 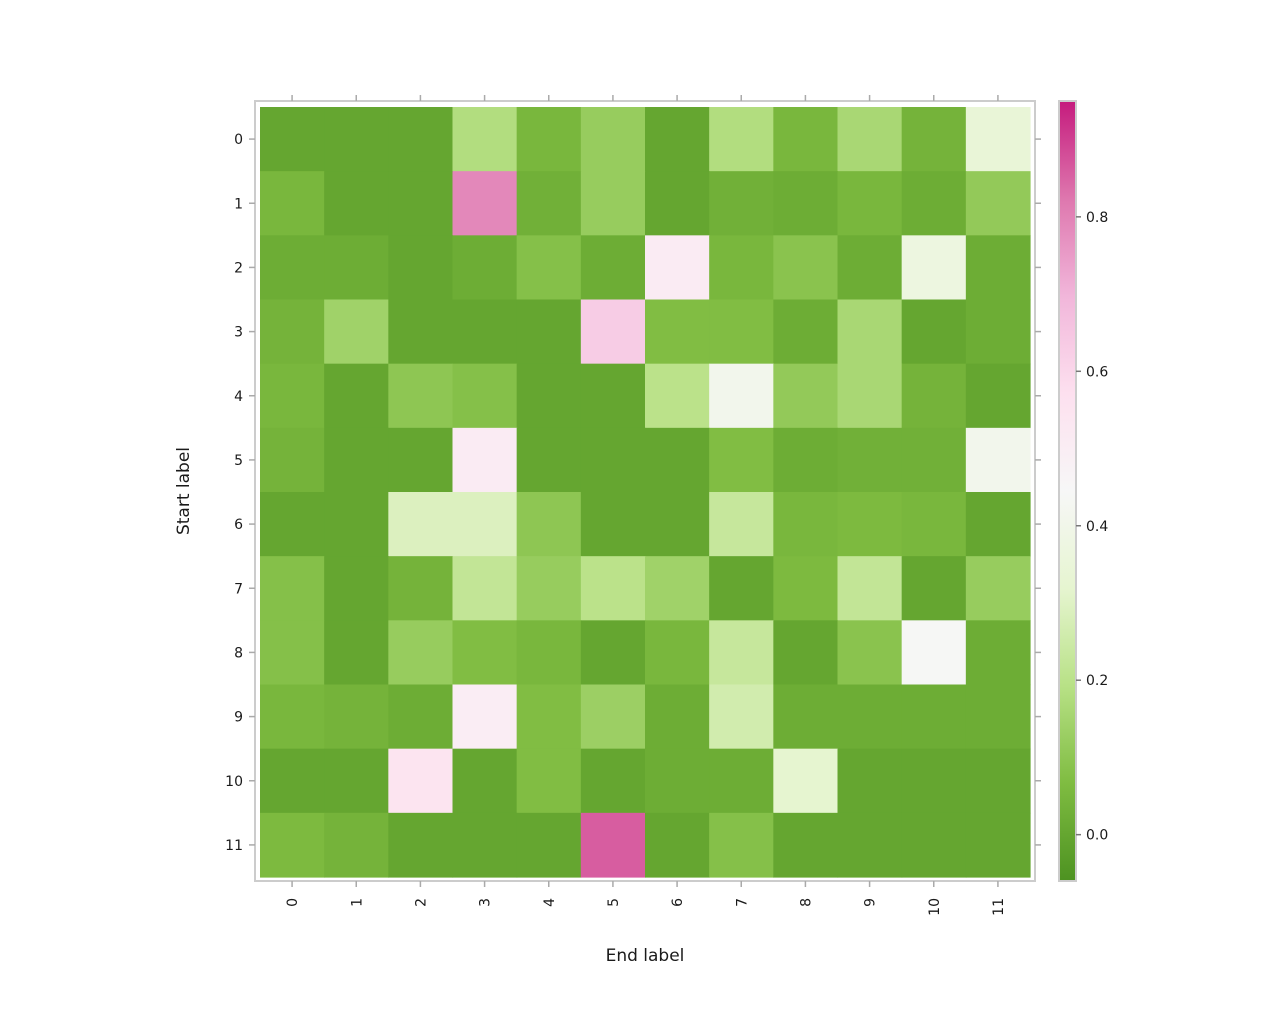 What do you see at coordinates (1097, 218) in the screenshot?
I see `colorbar-tick-label: 0.8` at bounding box center [1097, 218].